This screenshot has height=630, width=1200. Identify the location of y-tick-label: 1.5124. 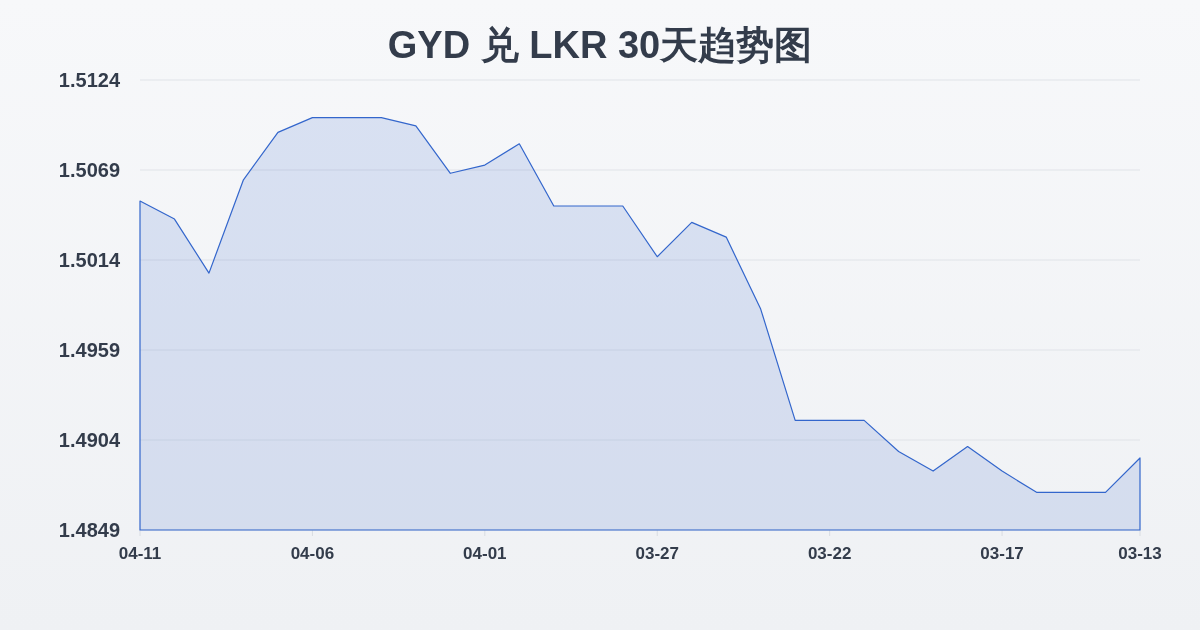
(89, 80).